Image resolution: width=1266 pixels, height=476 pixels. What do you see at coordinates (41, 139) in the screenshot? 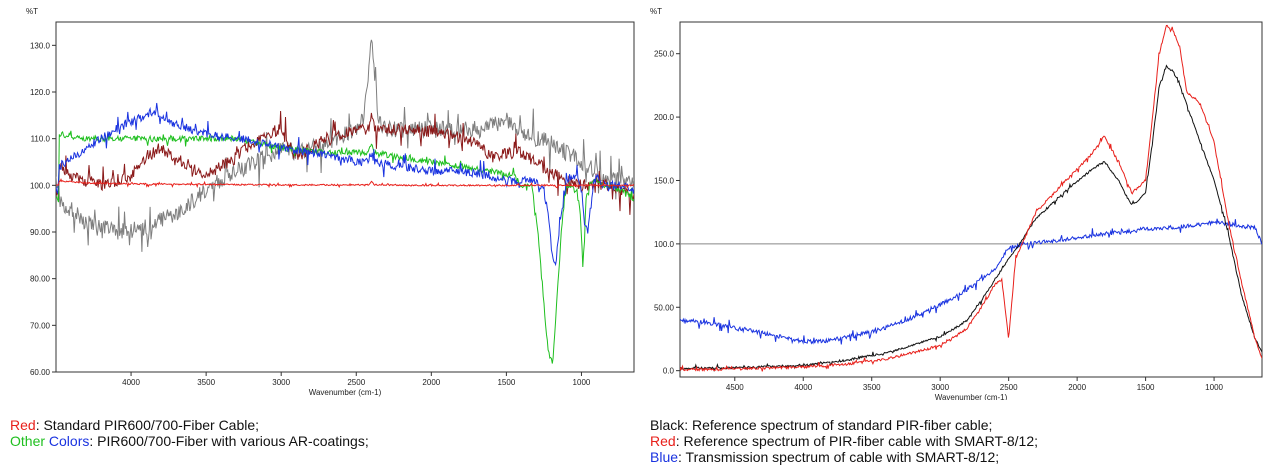
I see `left-chart-y-tick-label-2: 110.0` at bounding box center [41, 139].